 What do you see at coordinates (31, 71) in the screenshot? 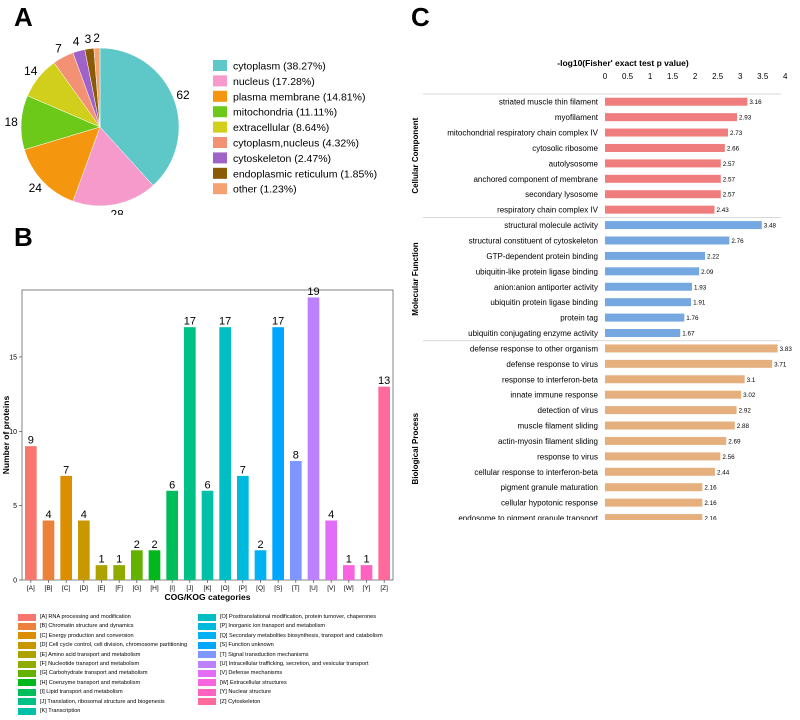
I see `pie-slice-label: 14` at bounding box center [31, 71].